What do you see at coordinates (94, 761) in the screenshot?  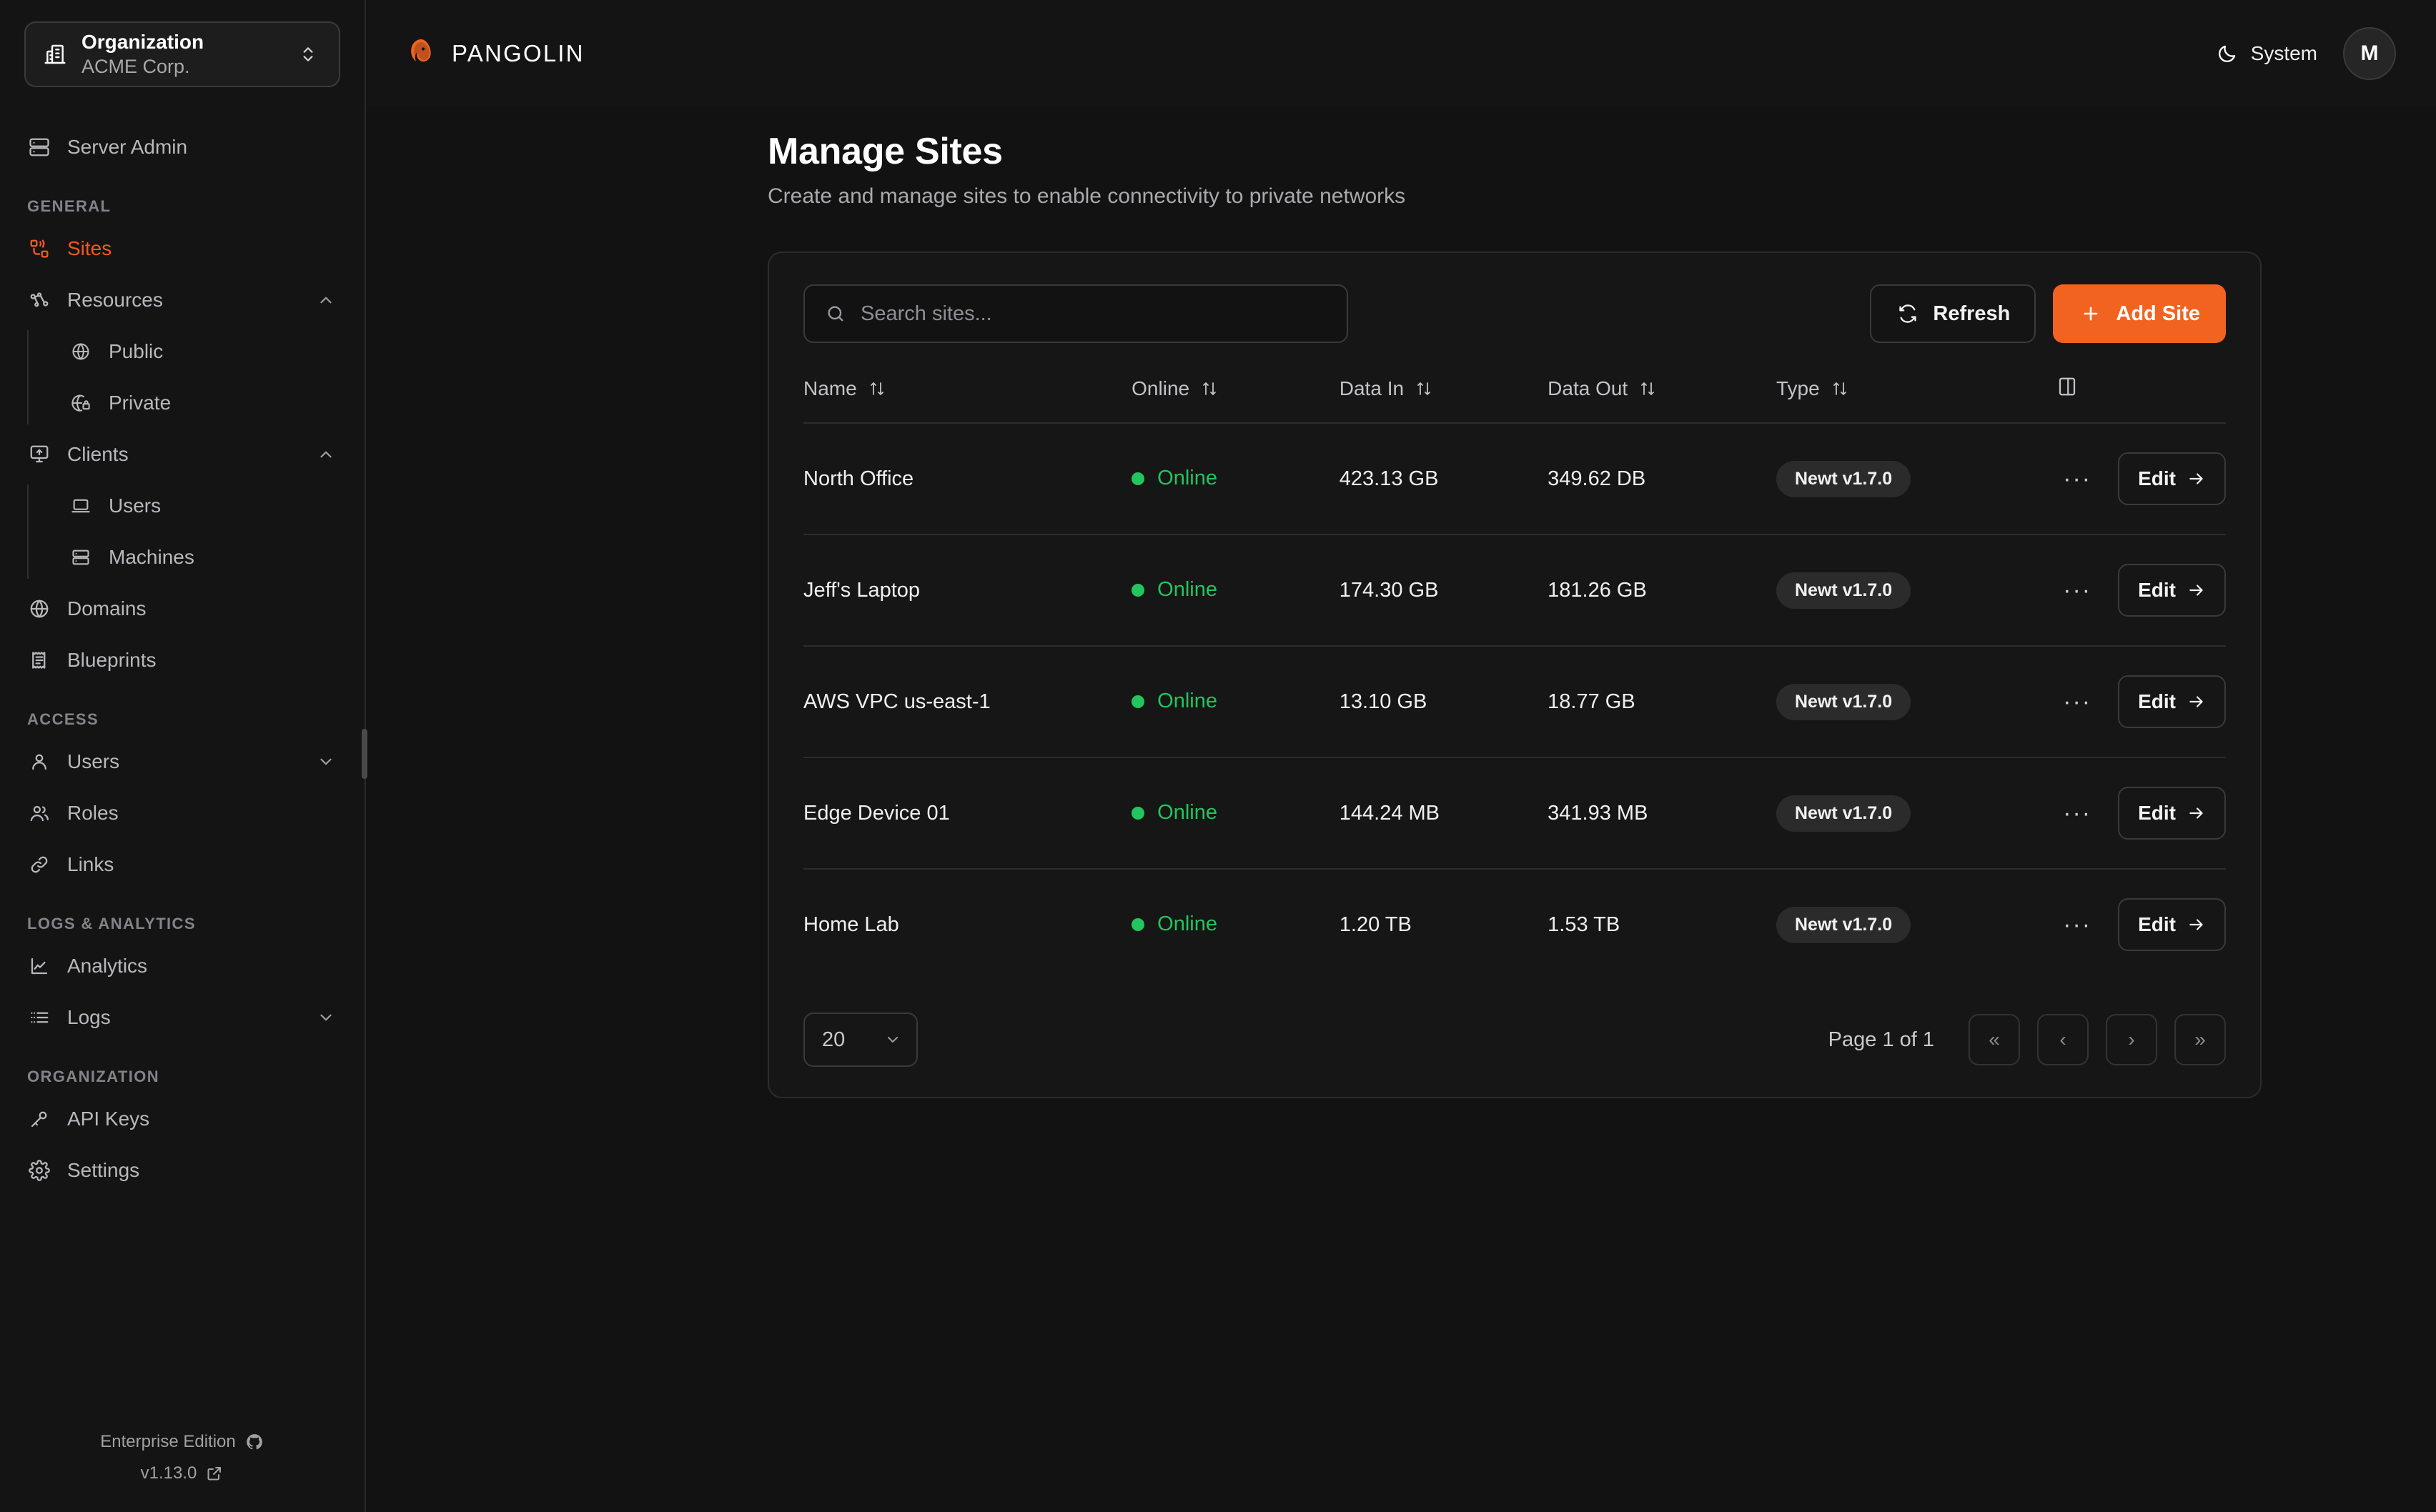 I see `sidebar-item-label: Users` at bounding box center [94, 761].